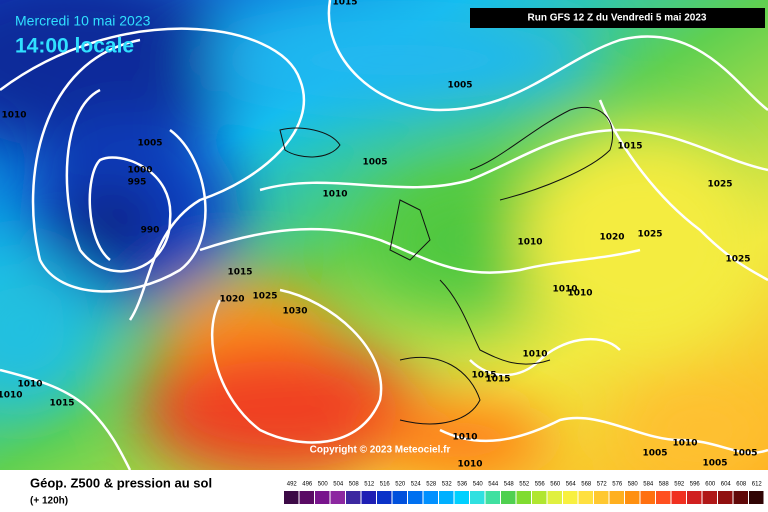 The image size is (768, 512). I want to click on scale-label: 548, so click(509, 485).